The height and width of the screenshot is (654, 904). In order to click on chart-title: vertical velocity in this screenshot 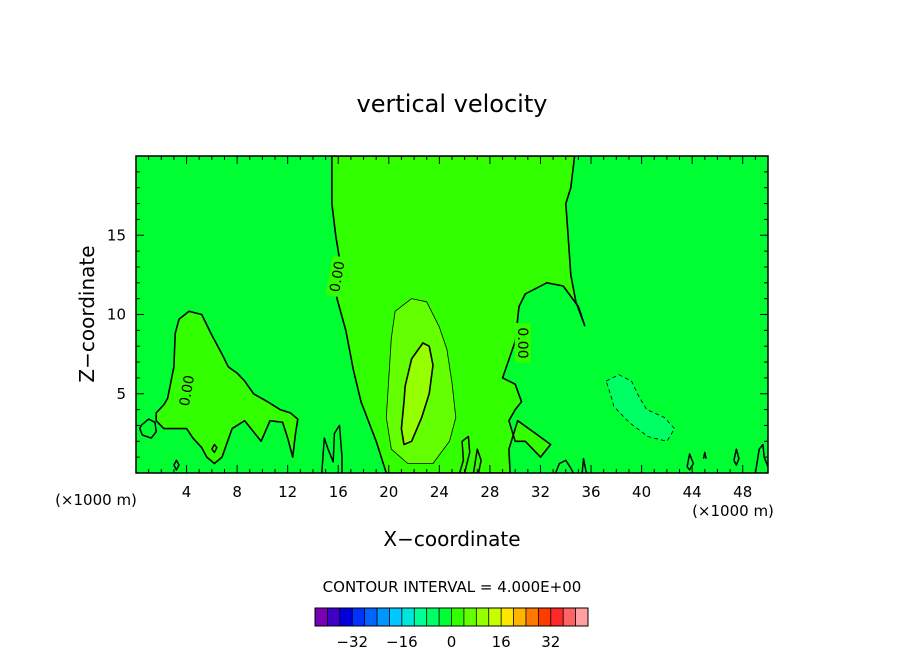, I will do `click(452, 104)`.